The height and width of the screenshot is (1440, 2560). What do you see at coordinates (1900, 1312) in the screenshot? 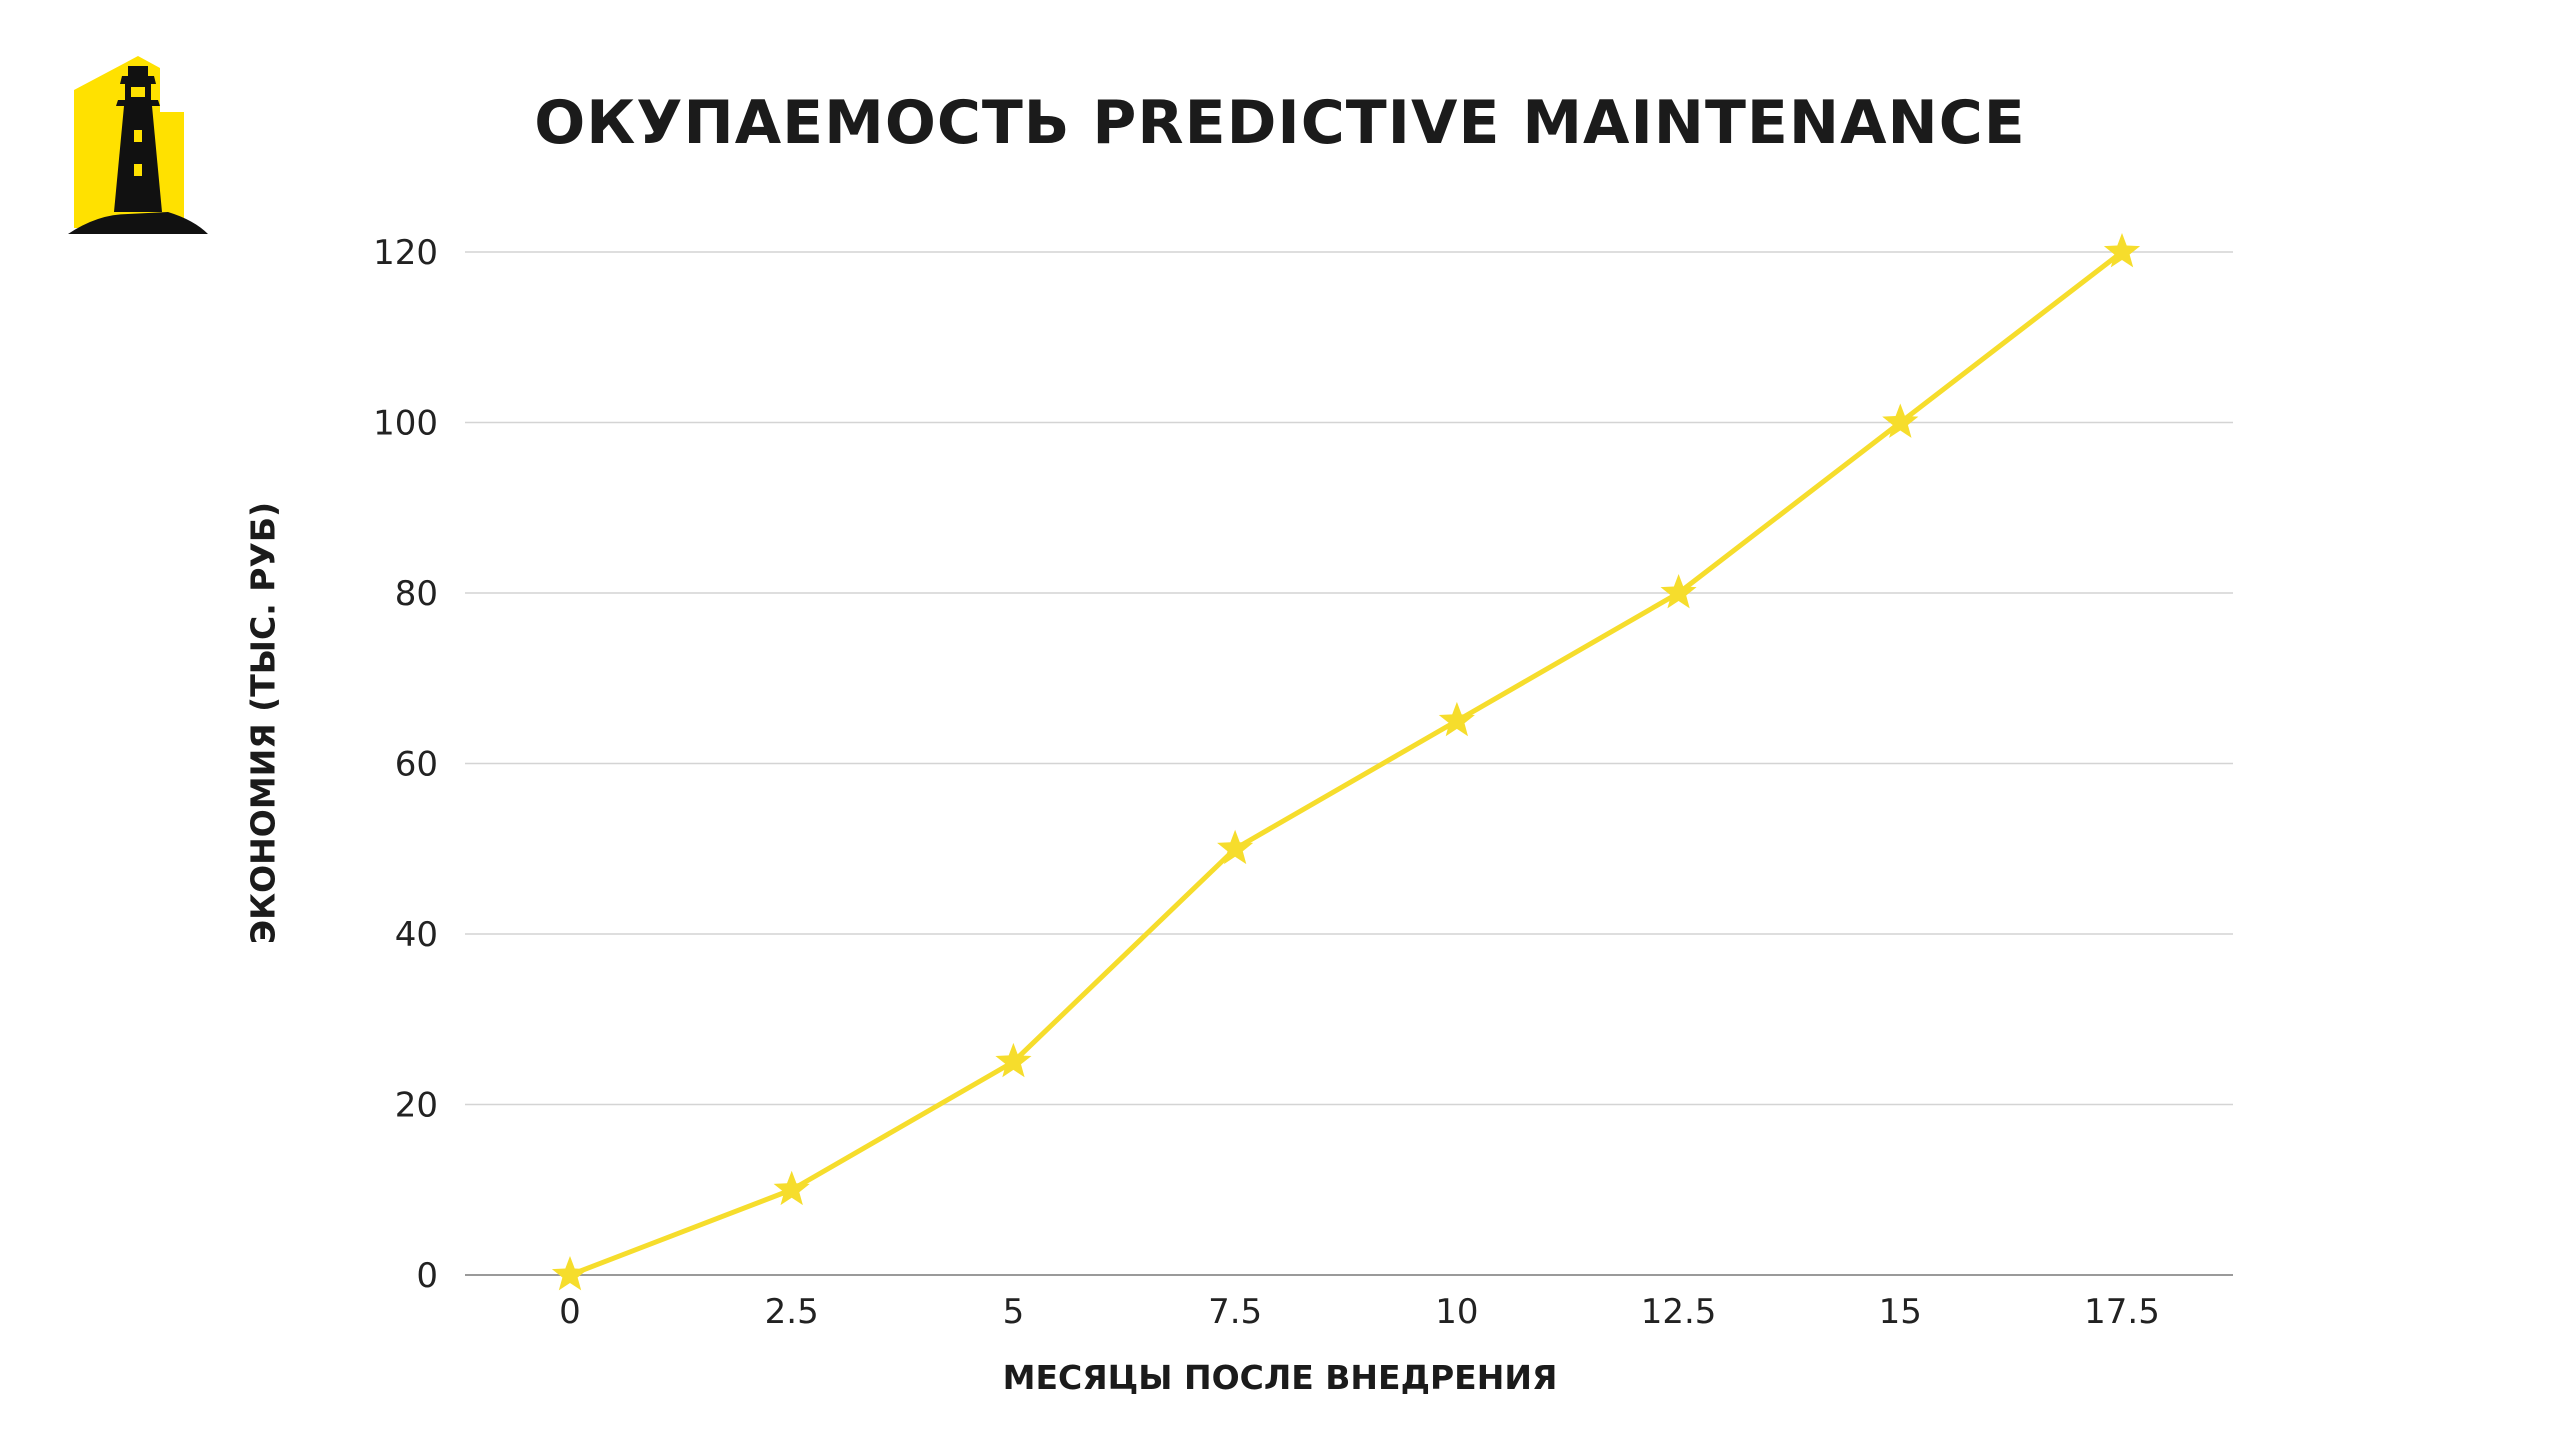
I see `x-tick-label: 15` at bounding box center [1900, 1312].